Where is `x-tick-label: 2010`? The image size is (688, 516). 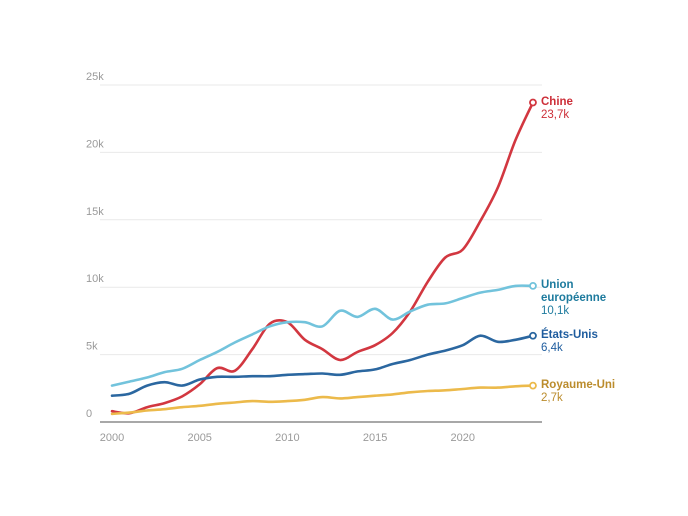
x-tick-label: 2010 is located at coordinates (287, 438).